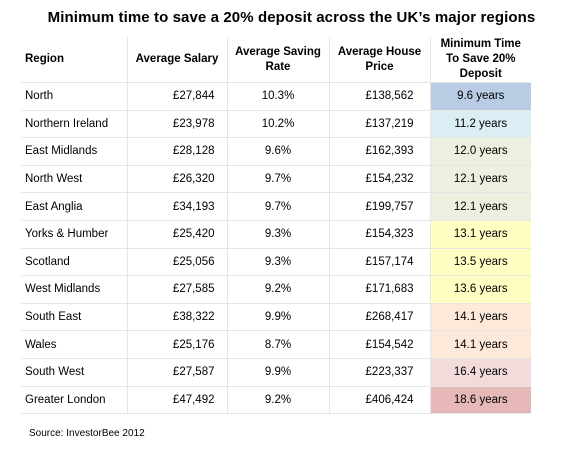  Describe the element at coordinates (177, 262) in the screenshot. I see `cell-average-salary: £25,056` at that location.